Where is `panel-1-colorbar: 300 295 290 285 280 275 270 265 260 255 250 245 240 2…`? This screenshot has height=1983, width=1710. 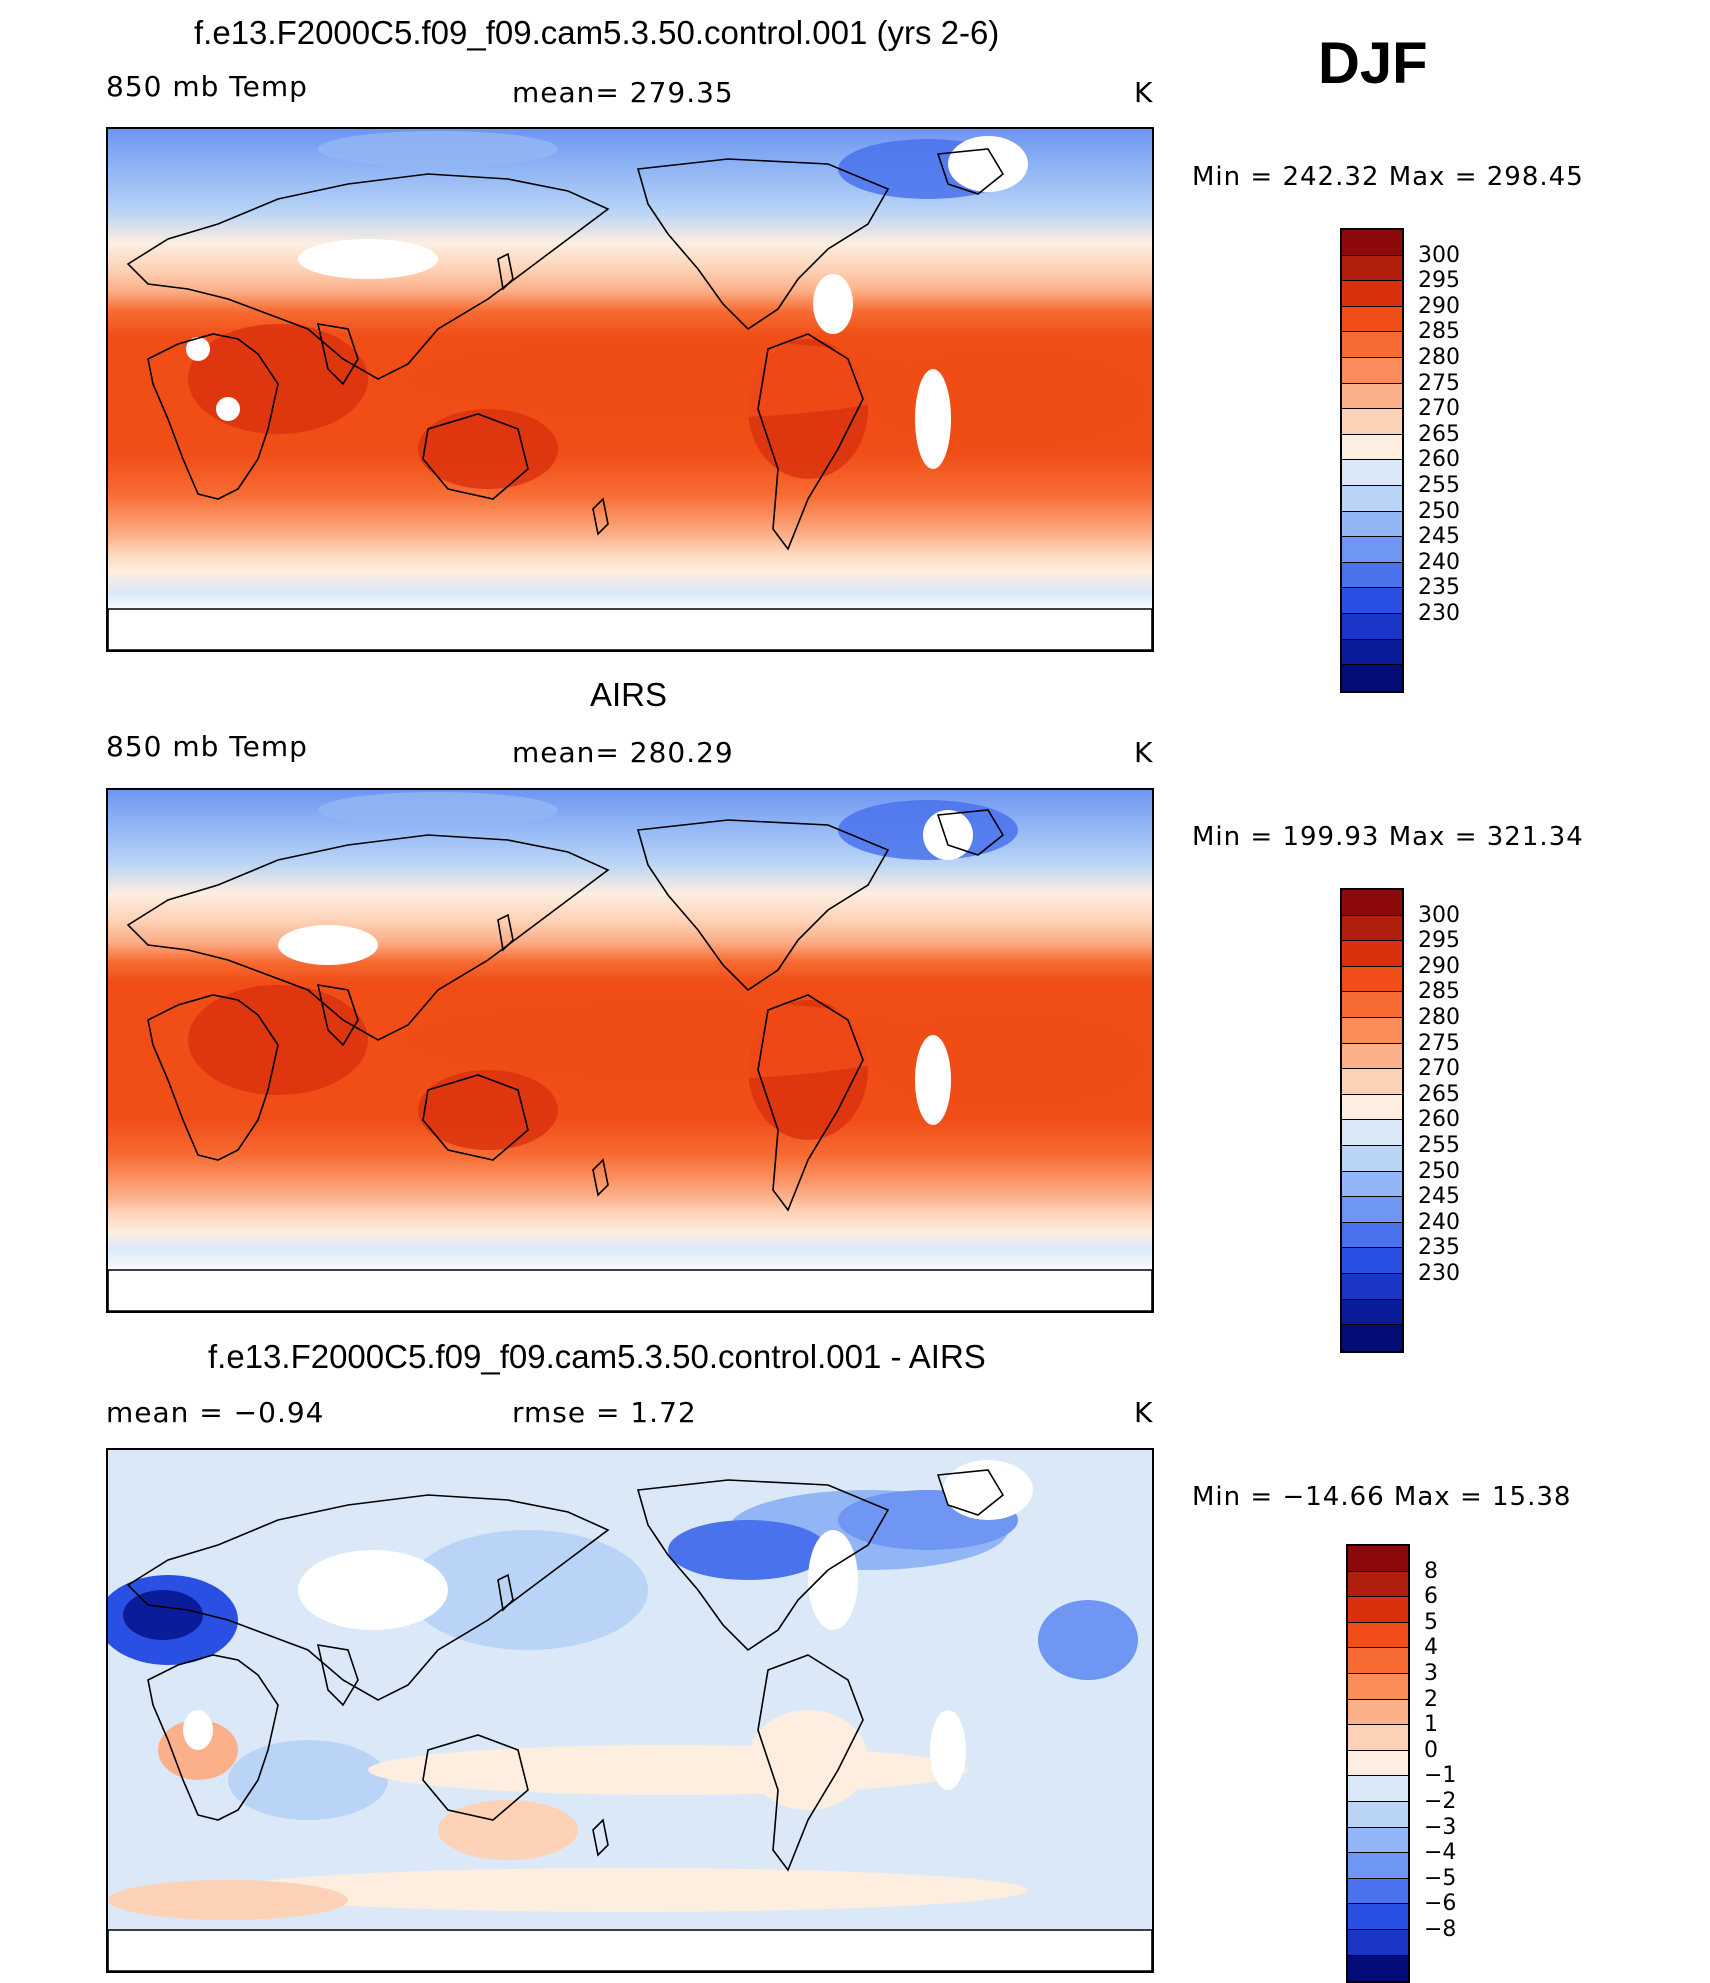 panel-1-colorbar: 300 295 290 285 280 275 270 265 260 255 250 245 240 2… is located at coordinates (1440, 460).